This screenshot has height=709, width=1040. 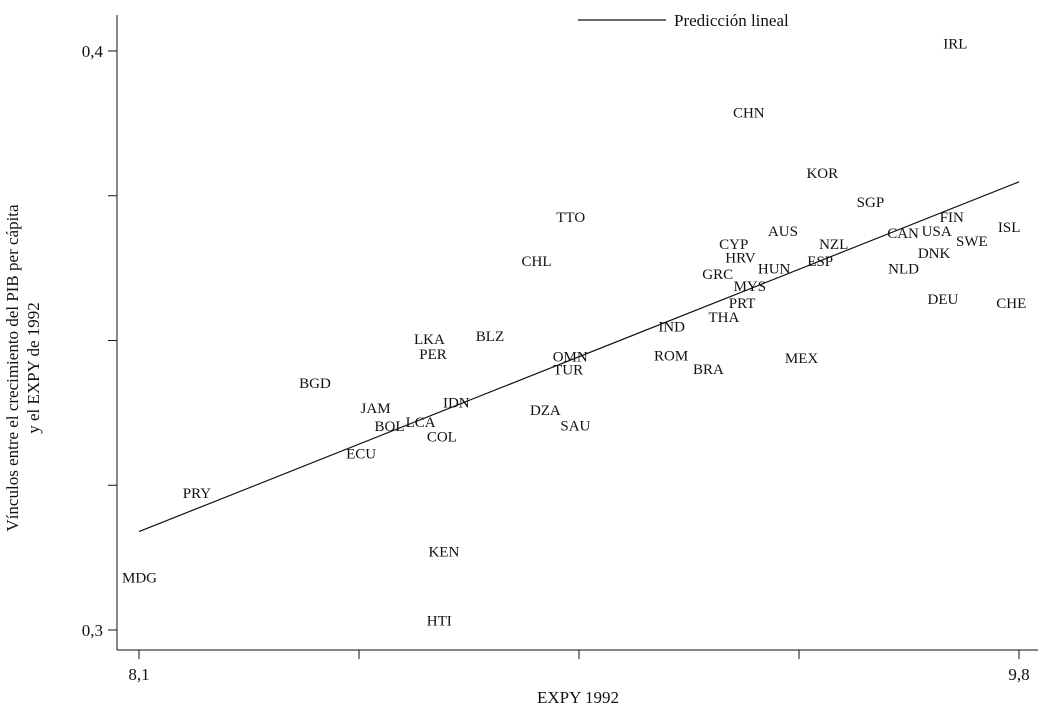 What do you see at coordinates (934, 254) in the screenshot?
I see `data-point-label: DNK` at bounding box center [934, 254].